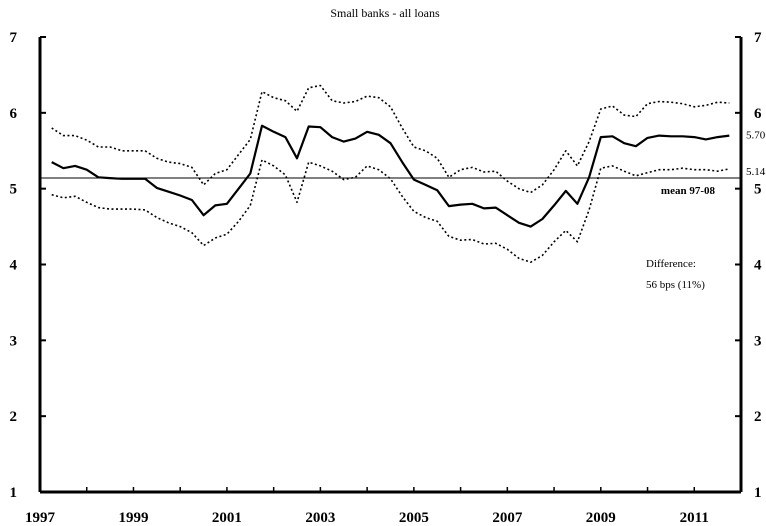 The image size is (766, 526). Describe the element at coordinates (758, 341) in the screenshot. I see `y-tick-label-right: 3` at that location.